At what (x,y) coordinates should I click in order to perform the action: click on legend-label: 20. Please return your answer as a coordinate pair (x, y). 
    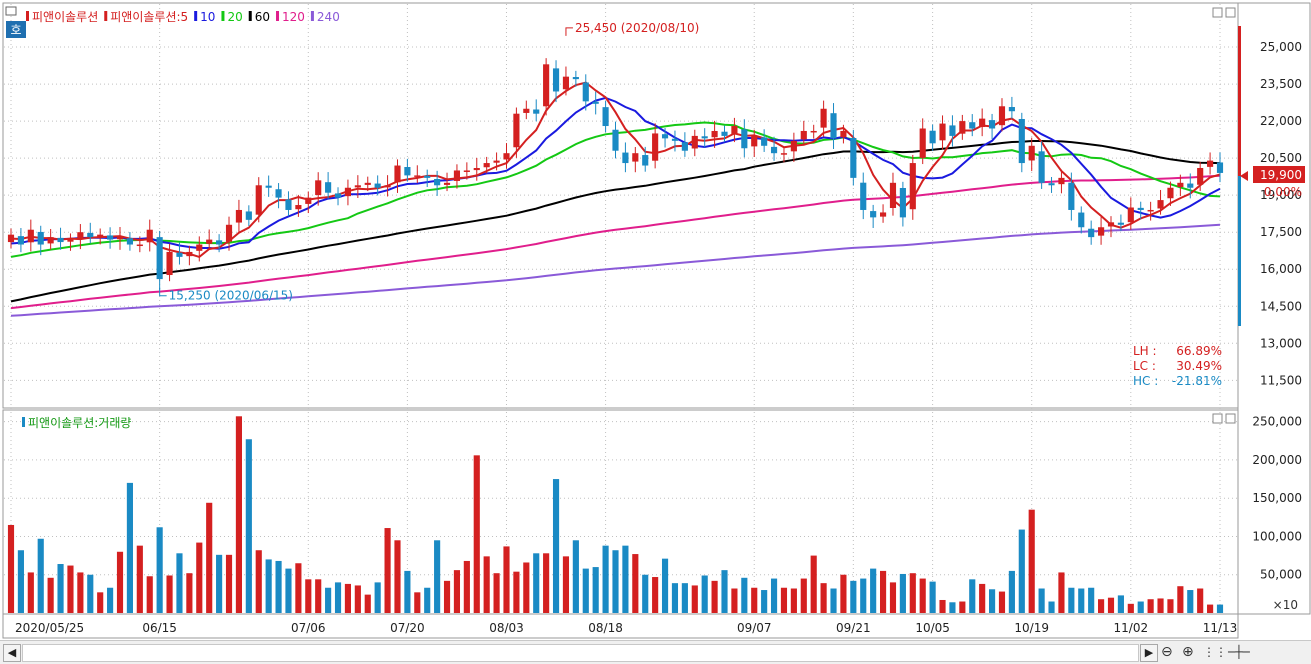
    Looking at the image, I should click on (234, 17).